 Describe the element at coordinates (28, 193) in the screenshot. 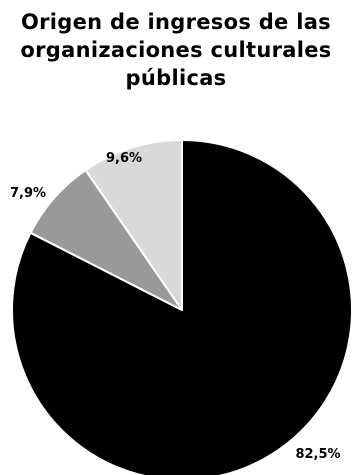

I see `pie-label-2: 7,9%` at that location.